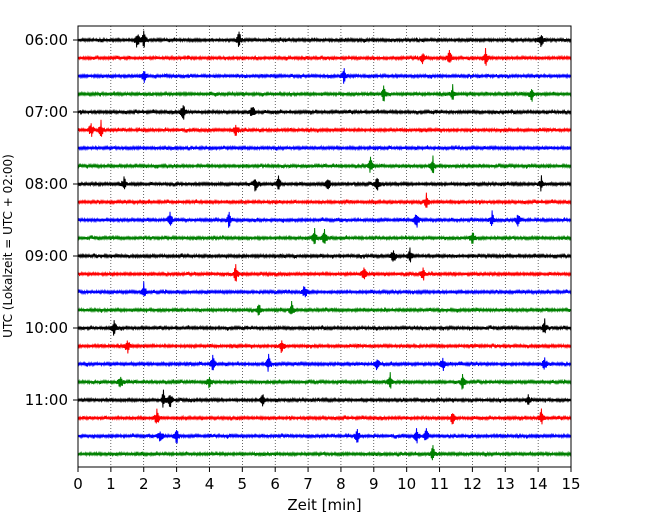 This screenshot has height=520, width=650. Describe the element at coordinates (324, 219) in the screenshot. I see `trace-08:30` at that location.